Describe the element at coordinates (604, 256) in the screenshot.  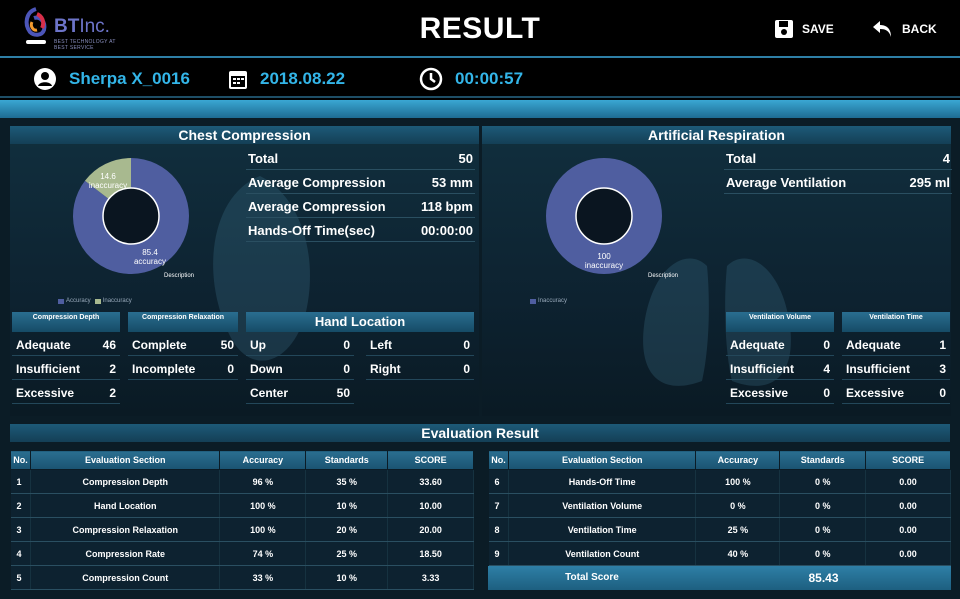
I see `resp-inaccuracy-value: 100` at that location.